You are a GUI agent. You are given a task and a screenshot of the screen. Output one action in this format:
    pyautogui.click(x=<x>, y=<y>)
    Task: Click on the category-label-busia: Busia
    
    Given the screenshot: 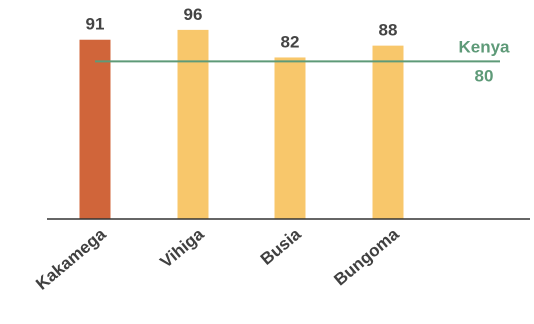 What is the action you would take?
    pyautogui.click(x=281, y=246)
    